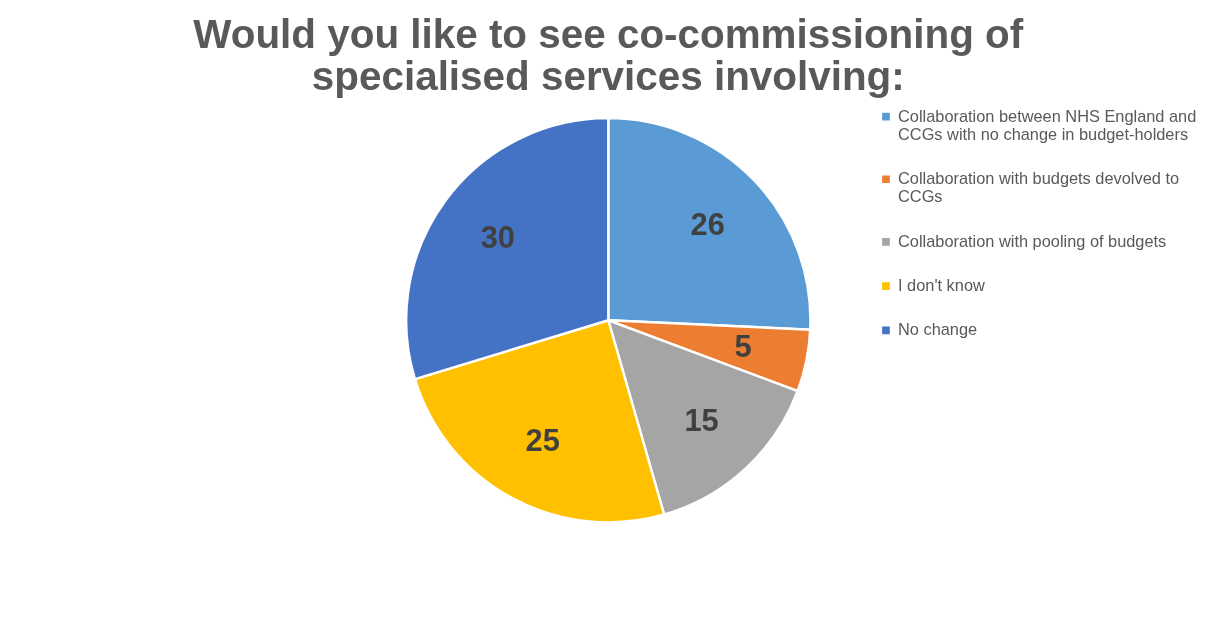  Describe the element at coordinates (941, 284) in the screenshot. I see `legend-label: I don't know` at that location.